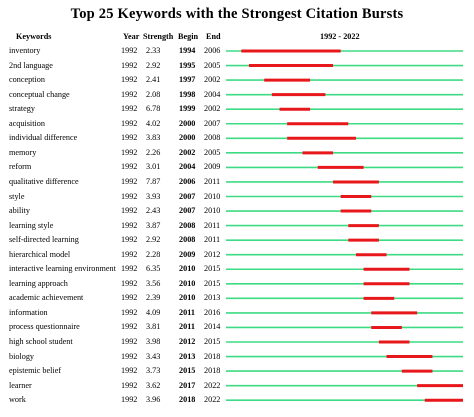 The height and width of the screenshot is (417, 474). Describe the element at coordinates (20, 167) in the screenshot. I see `keyword-label: reform` at that location.